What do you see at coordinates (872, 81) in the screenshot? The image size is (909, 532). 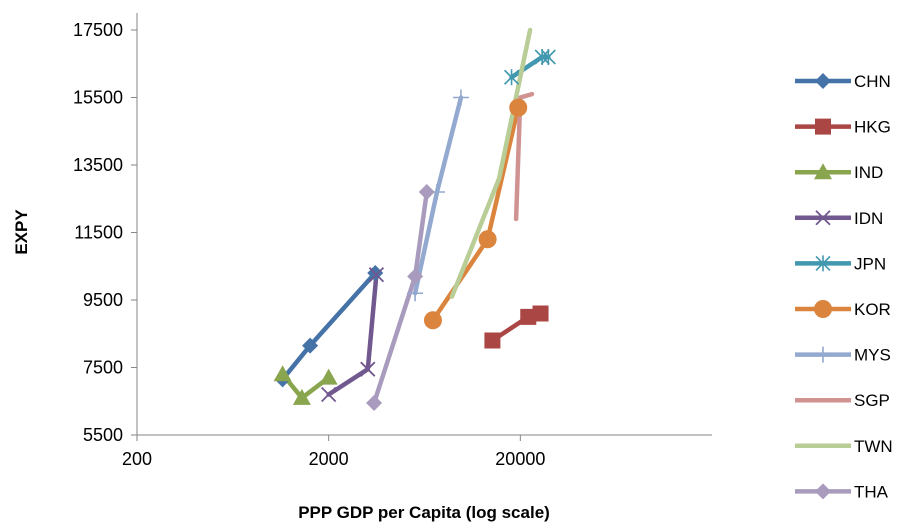 I see `legend-label-chn: CHN` at bounding box center [872, 81].